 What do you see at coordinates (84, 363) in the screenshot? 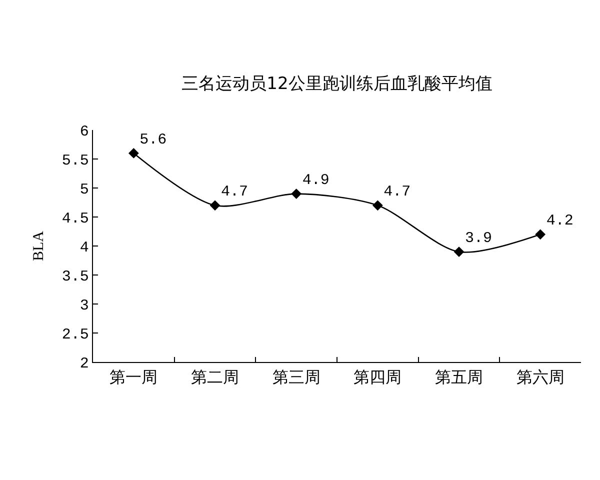
I see `y-tick-label: 2` at bounding box center [84, 363].